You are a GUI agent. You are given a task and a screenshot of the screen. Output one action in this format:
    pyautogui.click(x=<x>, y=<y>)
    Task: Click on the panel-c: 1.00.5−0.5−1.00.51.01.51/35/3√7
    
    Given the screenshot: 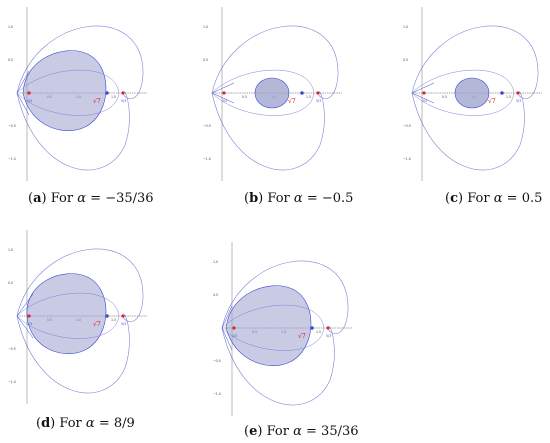 What is the action you would take?
    pyautogui.click(x=475, y=95)
    